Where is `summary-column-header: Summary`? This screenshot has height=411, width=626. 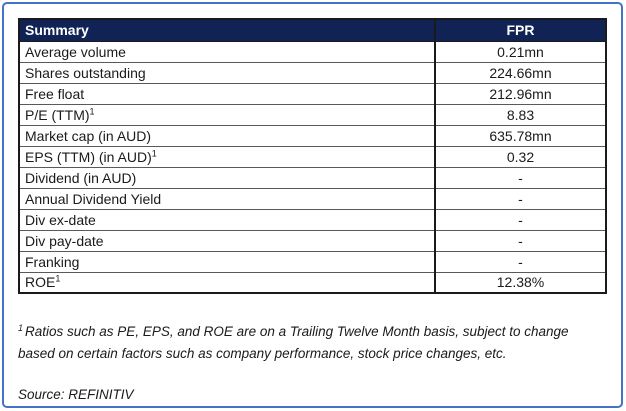 summary-column-header: Summary is located at coordinates (227, 30).